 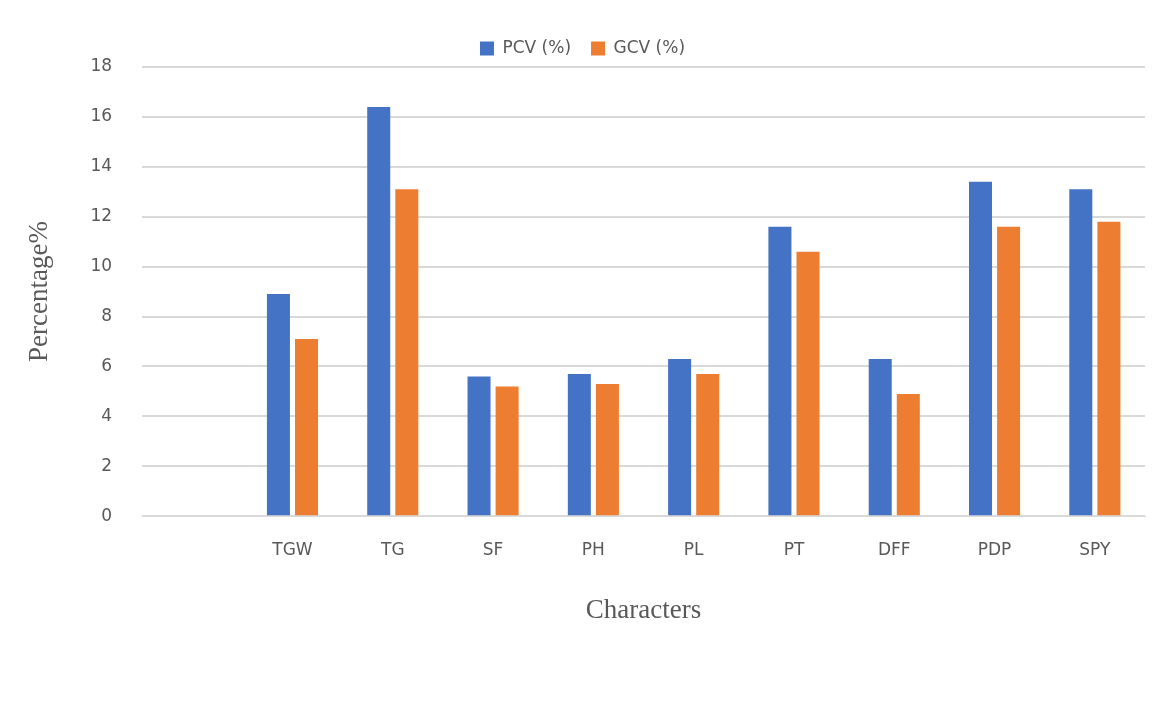 What do you see at coordinates (643, 608) in the screenshot?
I see `x-axis-title: Characters` at bounding box center [643, 608].